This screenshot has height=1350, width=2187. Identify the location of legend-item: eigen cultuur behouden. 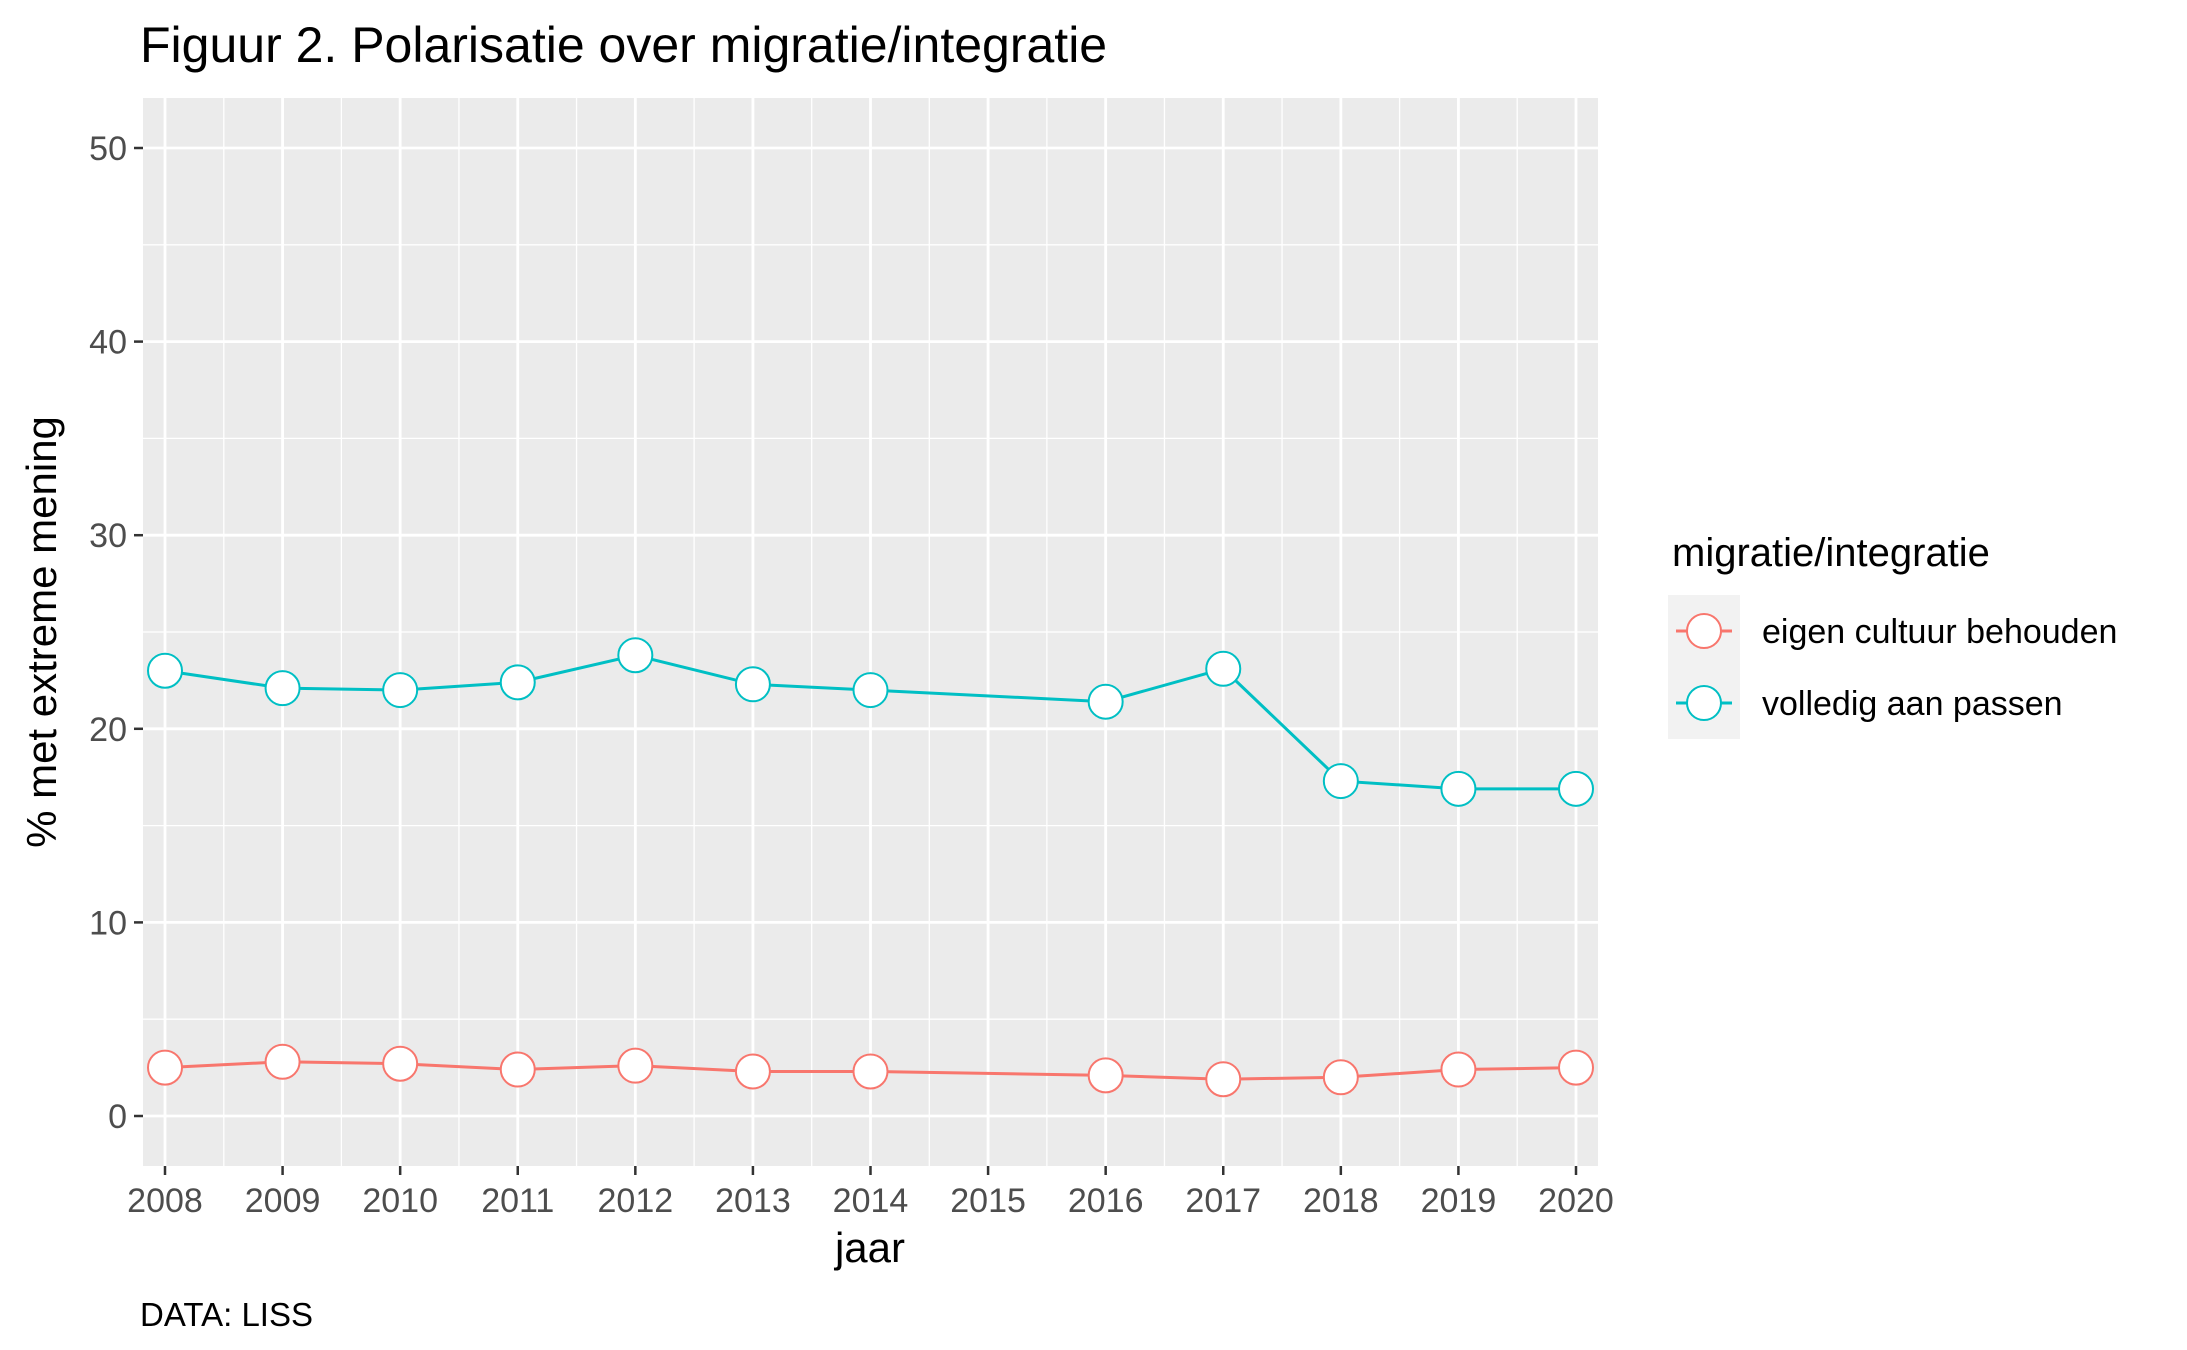
(1896, 632).